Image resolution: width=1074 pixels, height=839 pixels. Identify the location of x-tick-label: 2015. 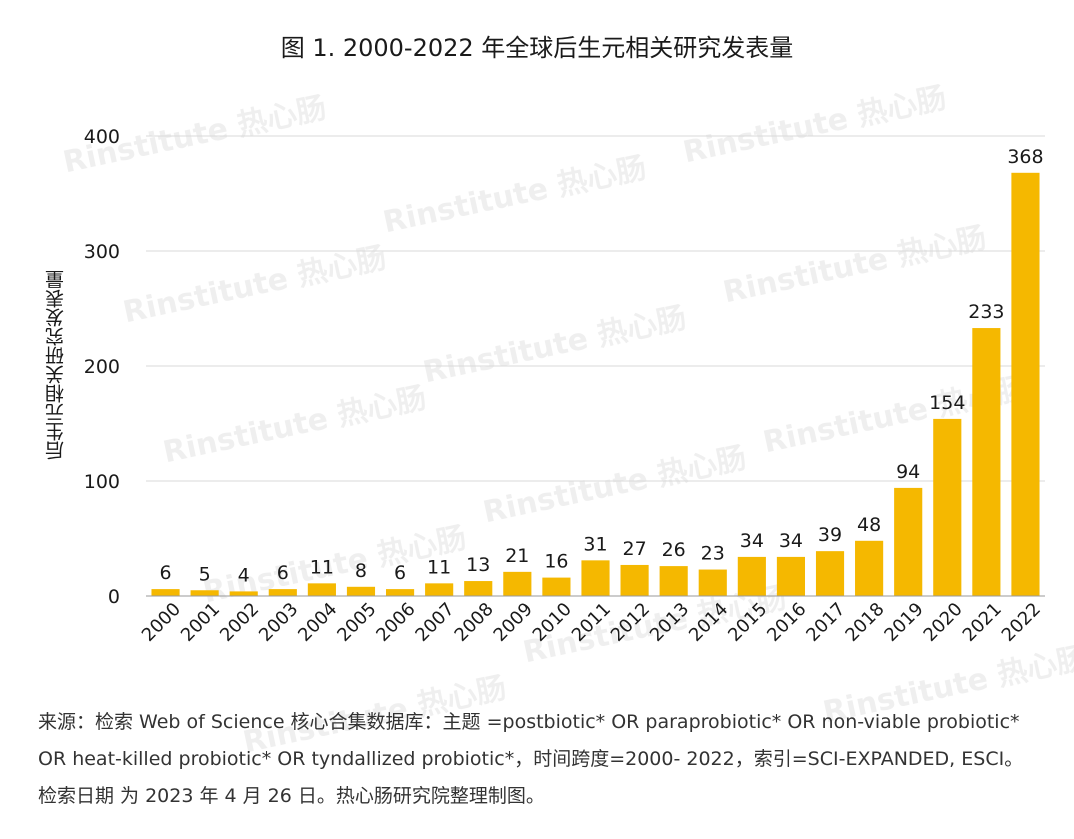
(747, 622).